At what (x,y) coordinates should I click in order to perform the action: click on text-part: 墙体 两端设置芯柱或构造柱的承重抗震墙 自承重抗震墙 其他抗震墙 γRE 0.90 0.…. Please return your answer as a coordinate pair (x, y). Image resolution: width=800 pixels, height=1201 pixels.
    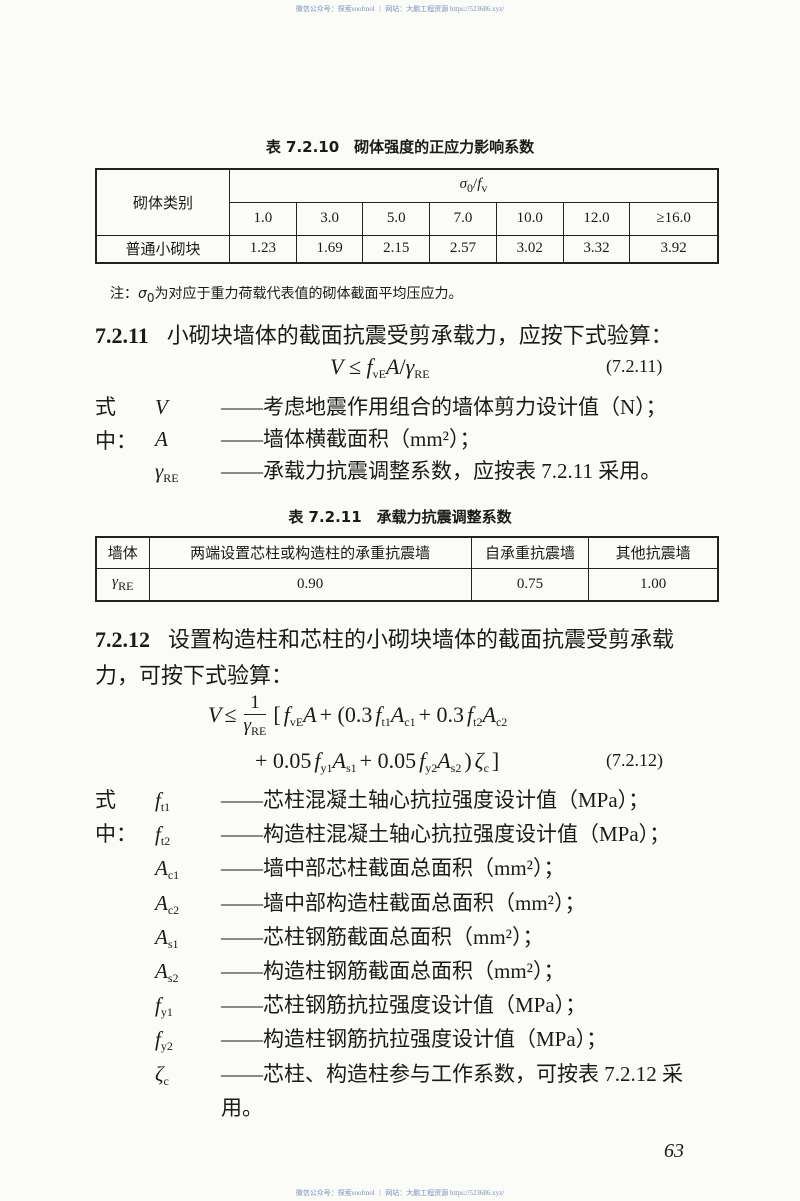
    Looking at the image, I should click on (407, 569).